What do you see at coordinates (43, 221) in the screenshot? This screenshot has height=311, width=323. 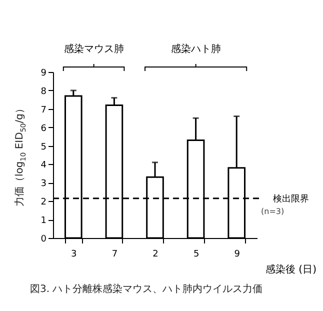 I see `y-tick-label: 1` at bounding box center [43, 221].